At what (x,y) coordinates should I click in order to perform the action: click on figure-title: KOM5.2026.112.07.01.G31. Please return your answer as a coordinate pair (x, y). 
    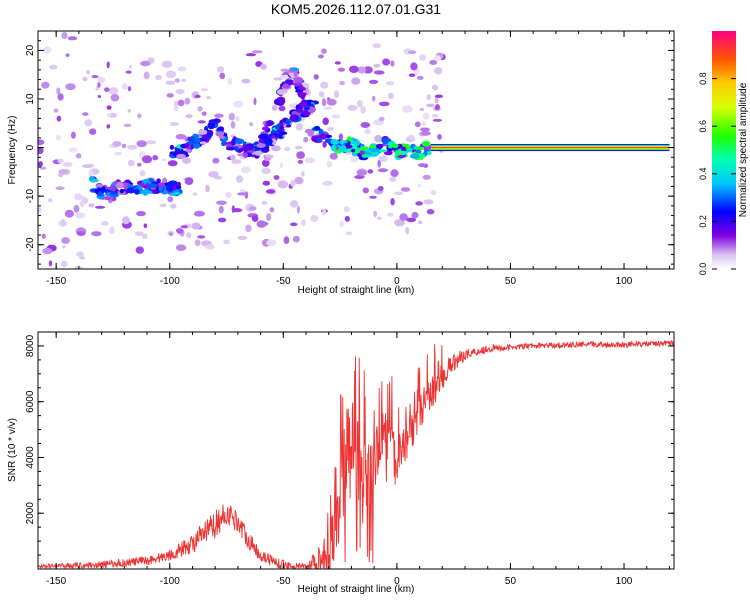
    Looking at the image, I should click on (356, 9).